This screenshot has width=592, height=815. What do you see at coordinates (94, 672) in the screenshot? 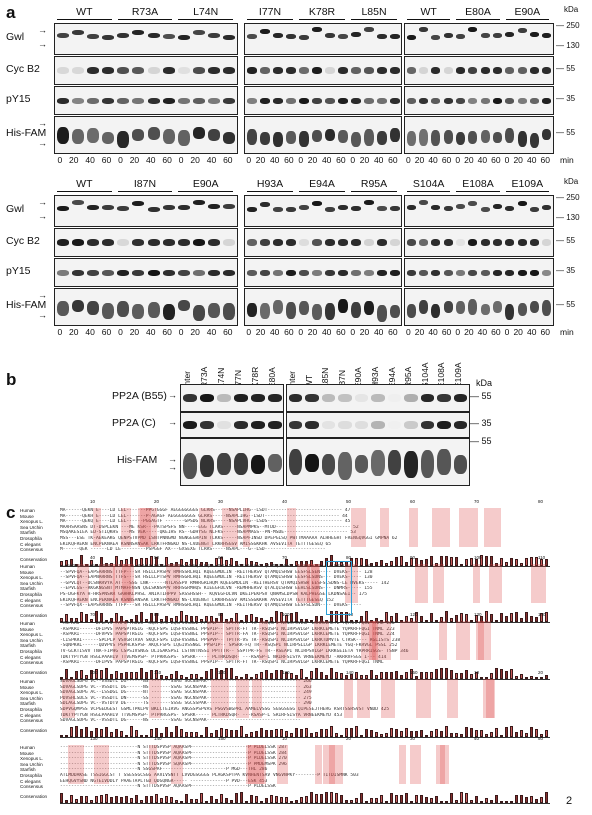
I see `ruler-tick: 100` at bounding box center [94, 672].